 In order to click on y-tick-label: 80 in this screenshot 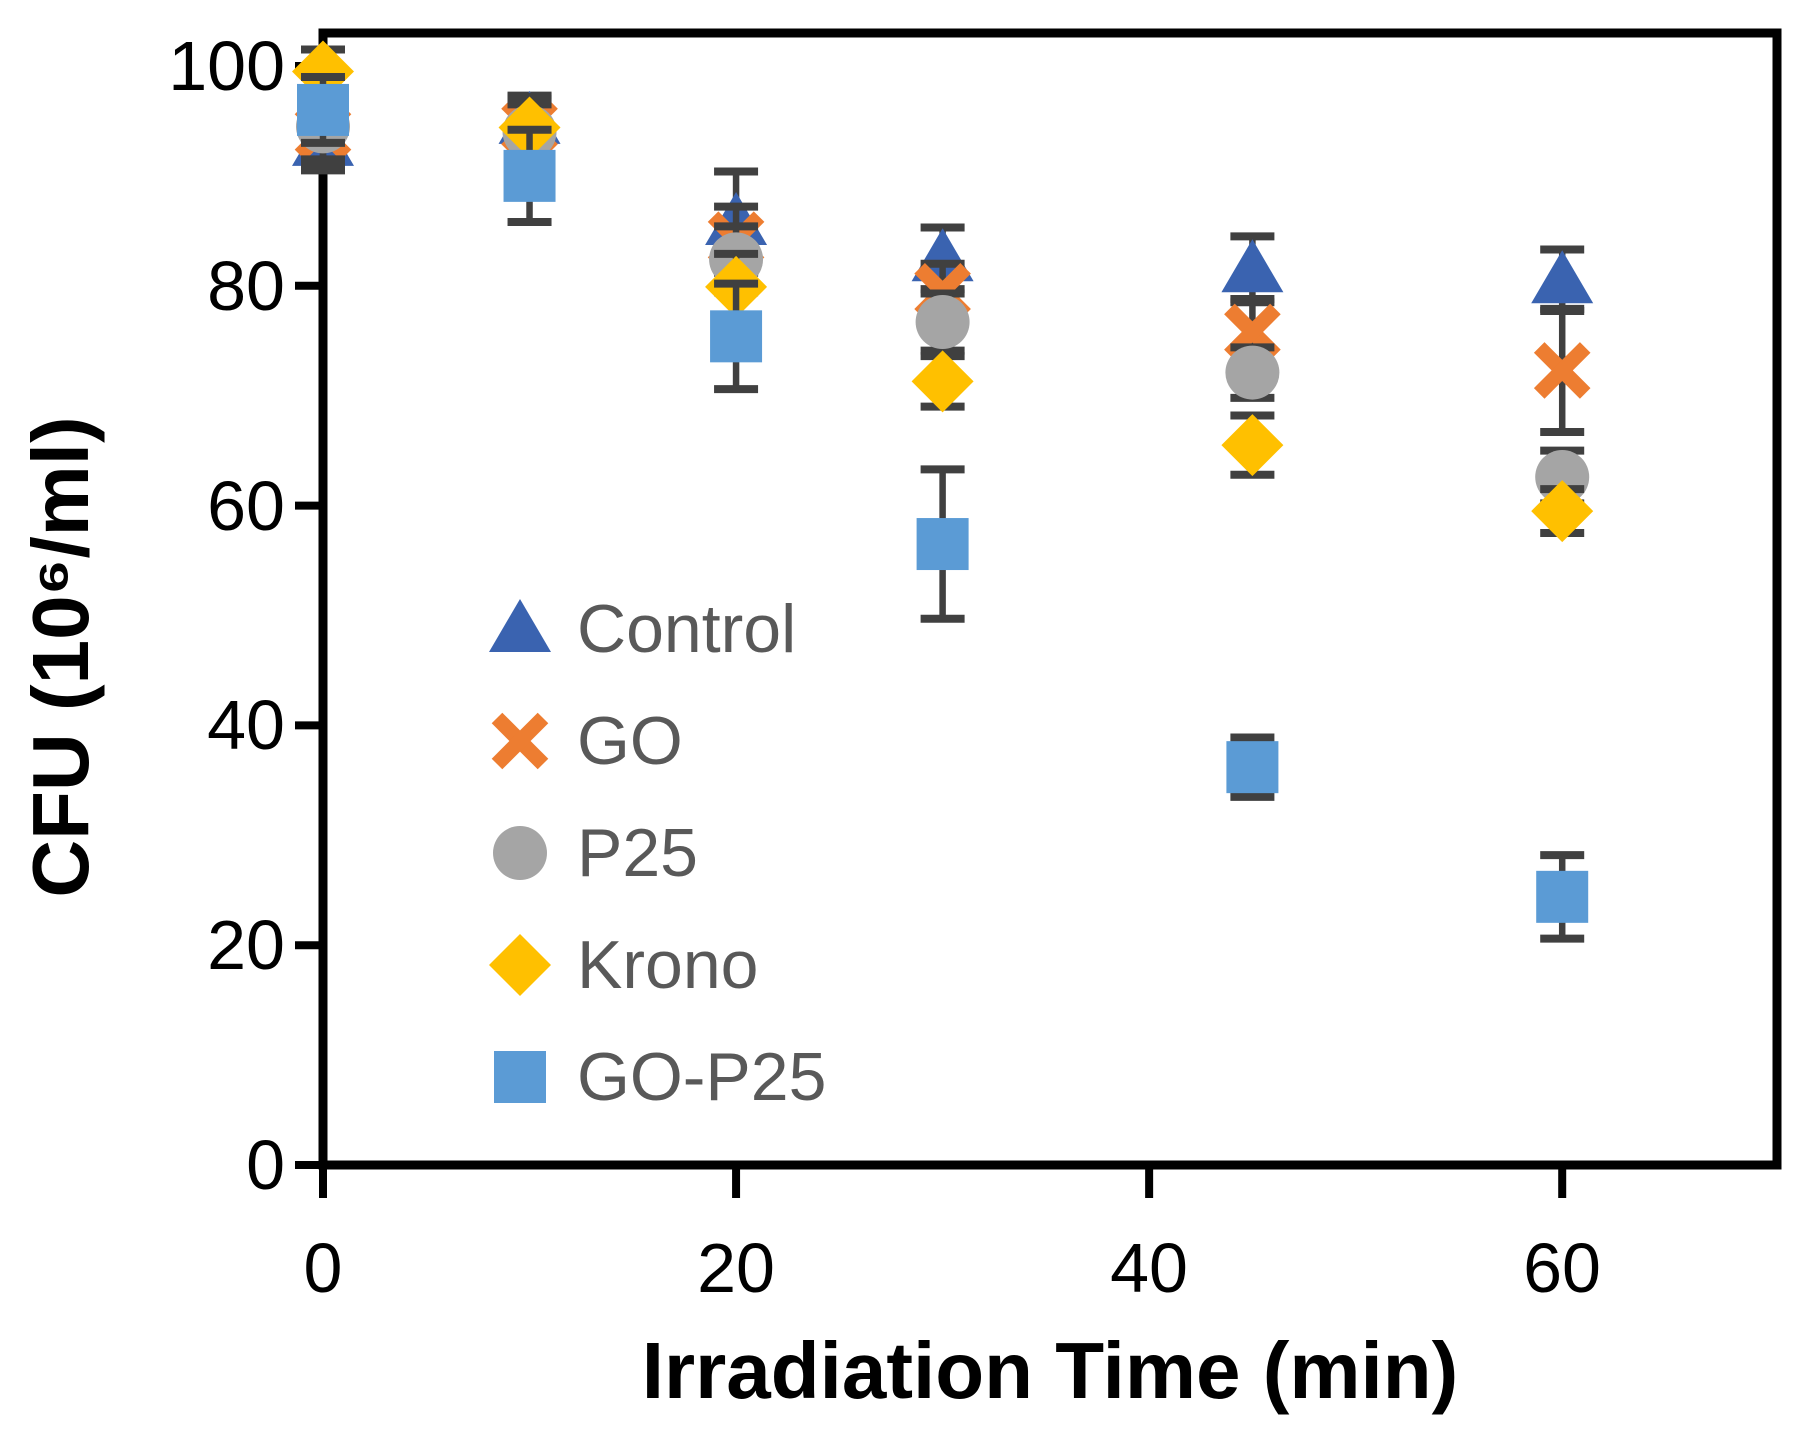, I will do `click(246, 286)`.